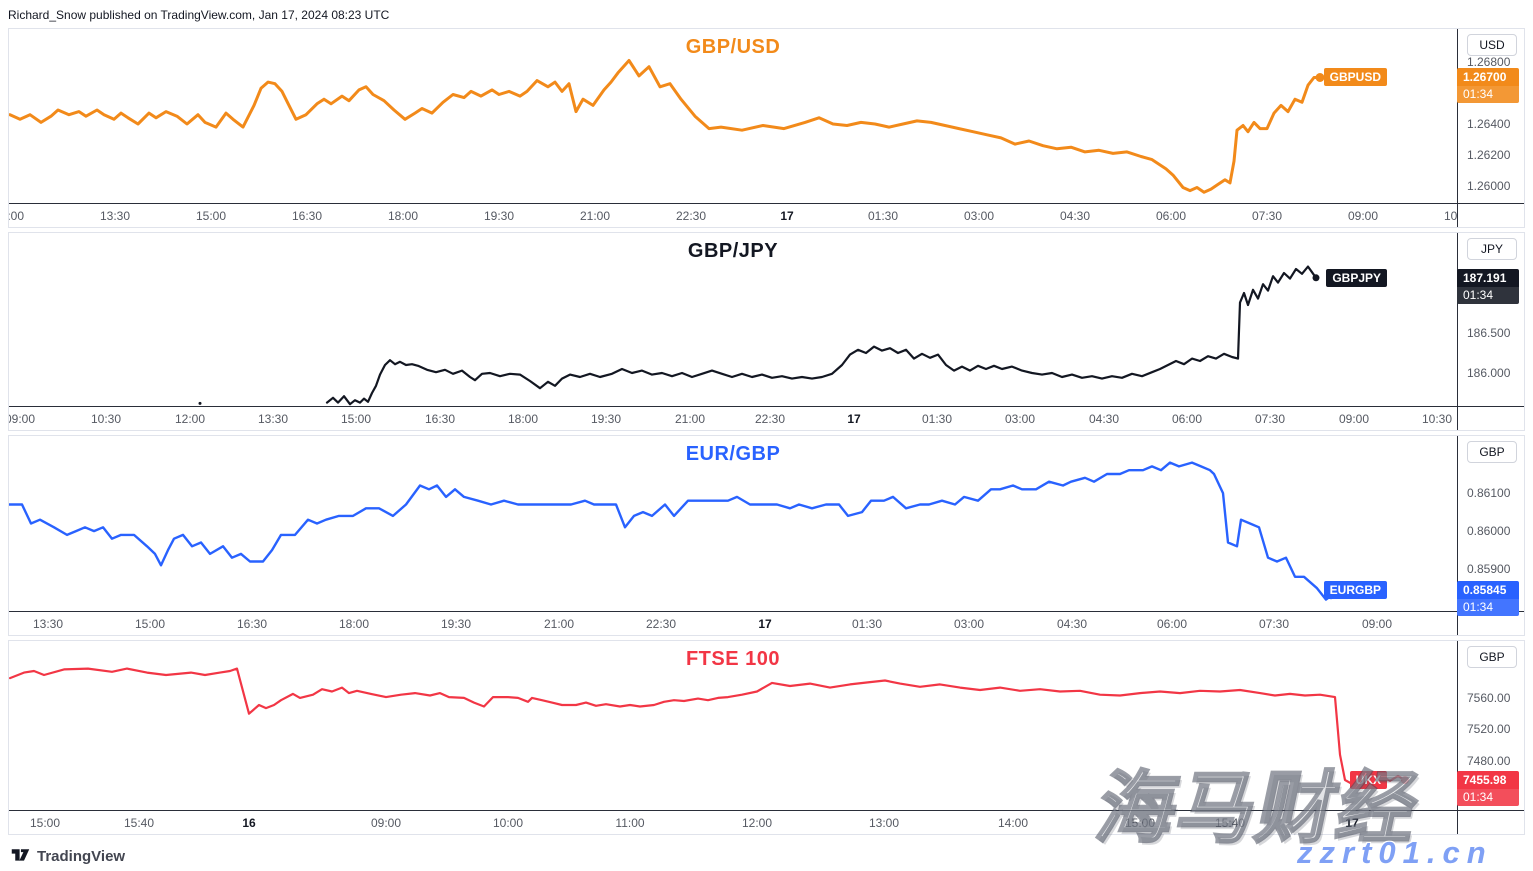 This screenshot has height=871, width=1533. Describe the element at coordinates (1355, 77) in the screenshot. I see `symbol-label-gbpusd: GBPUSD` at that location.